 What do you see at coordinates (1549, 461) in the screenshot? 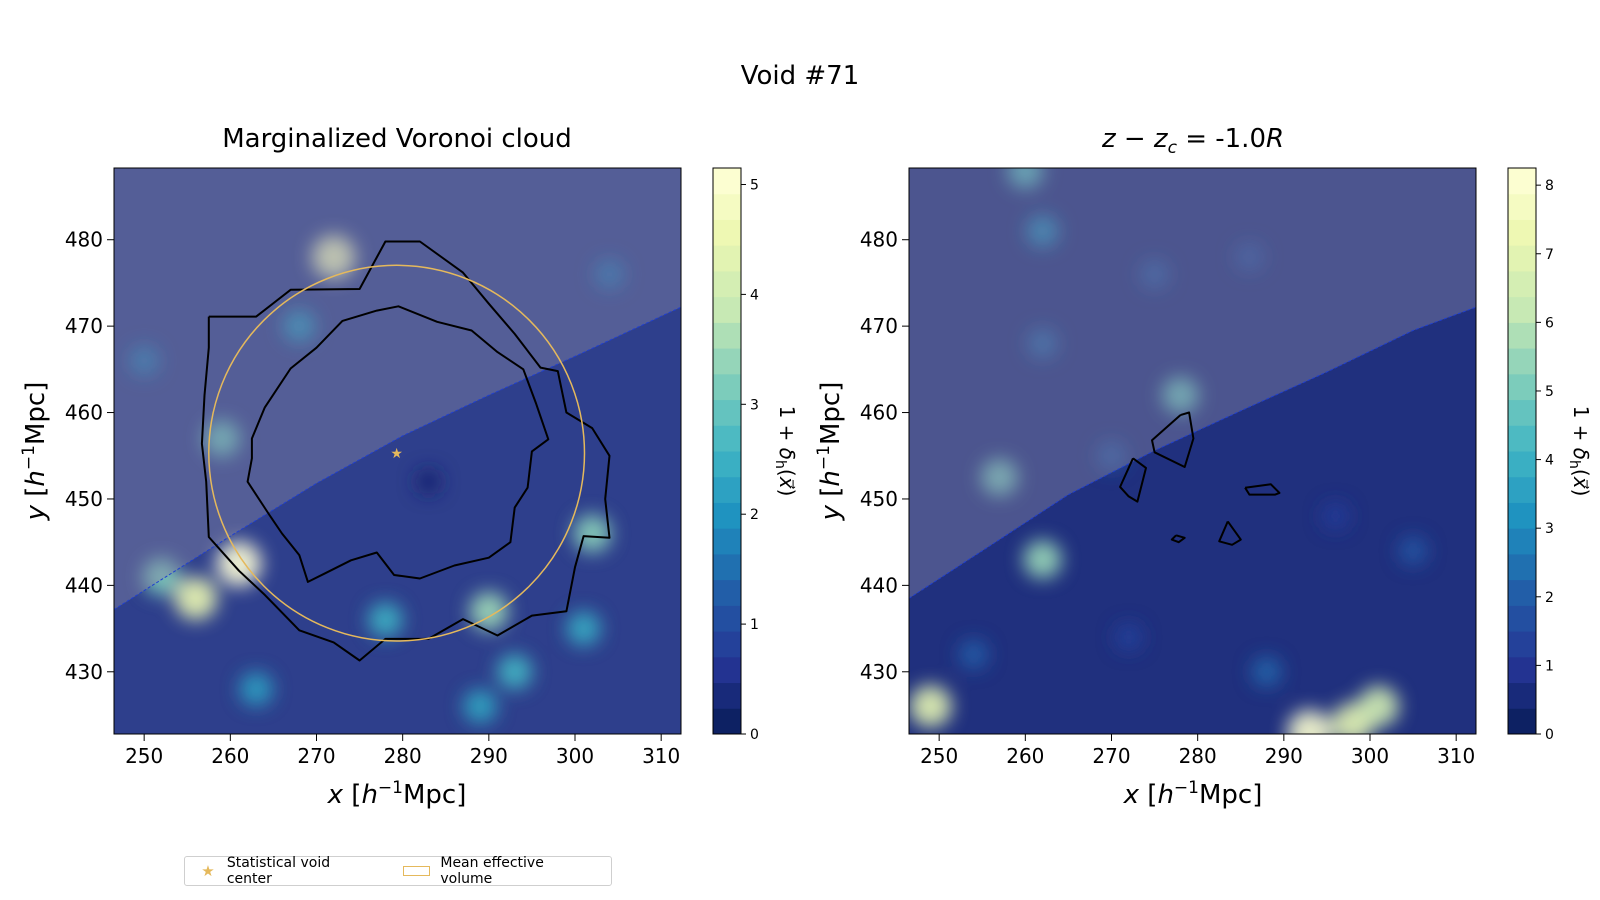
I see `colorbar-tick-label: 4` at bounding box center [1549, 461].